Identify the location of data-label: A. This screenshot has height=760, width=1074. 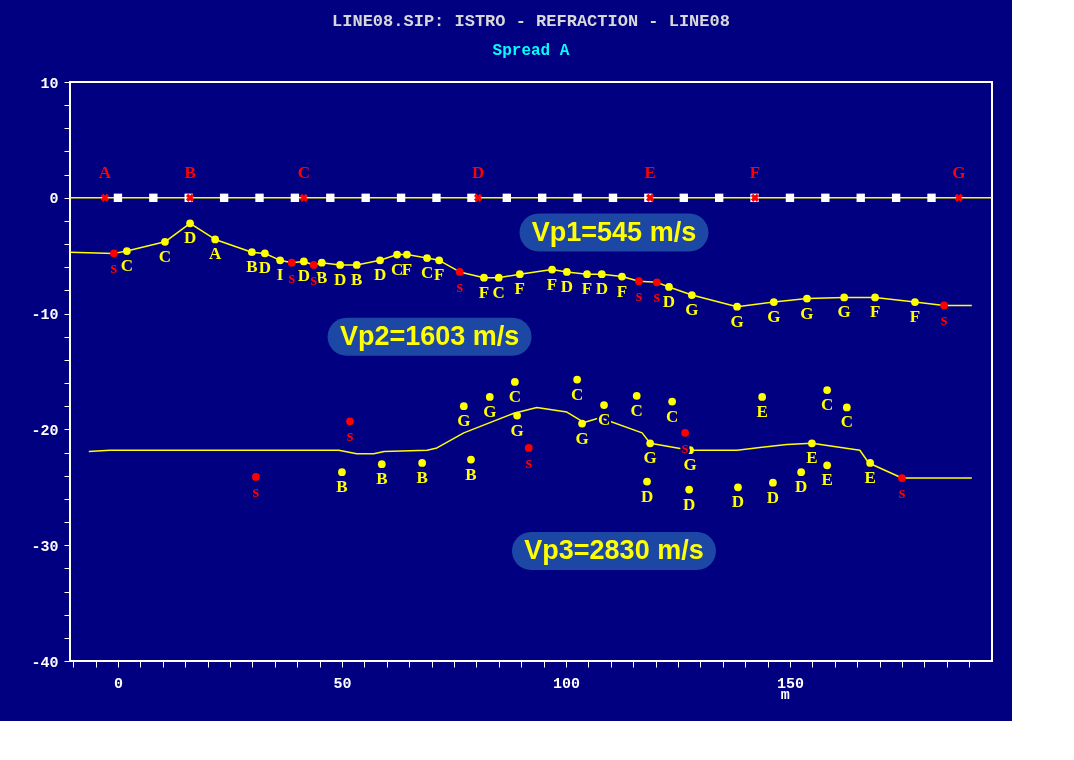
(216, 254).